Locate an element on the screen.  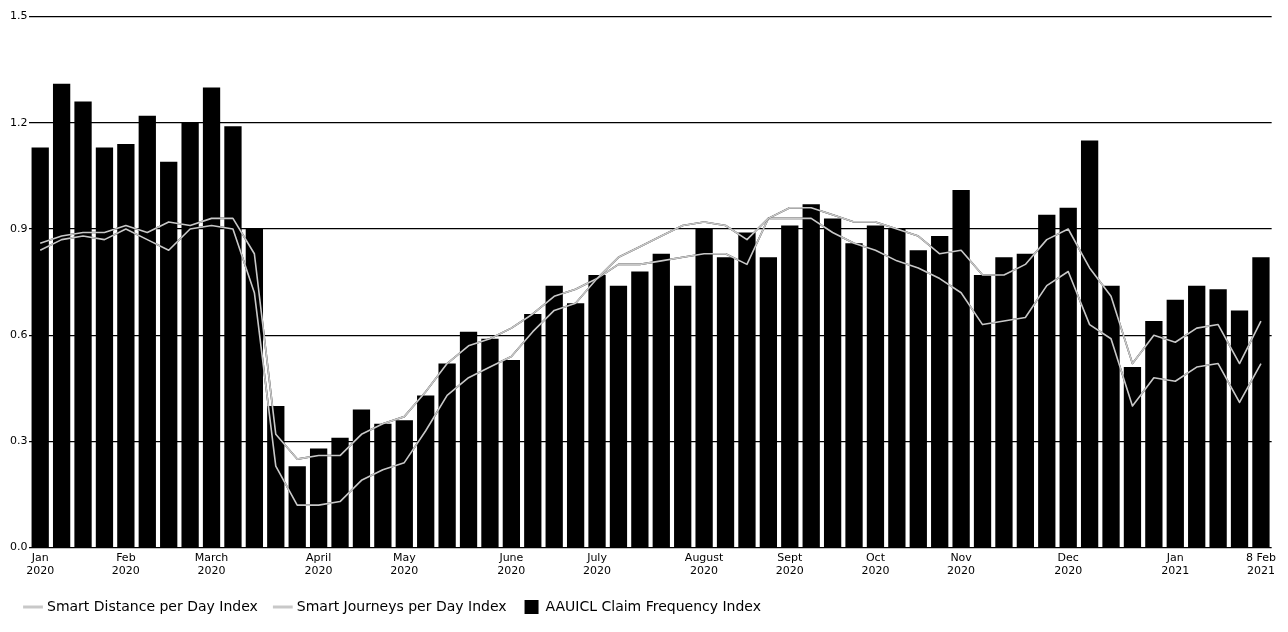
x-tick-label: June 2020 is located at coordinates (511, 564).